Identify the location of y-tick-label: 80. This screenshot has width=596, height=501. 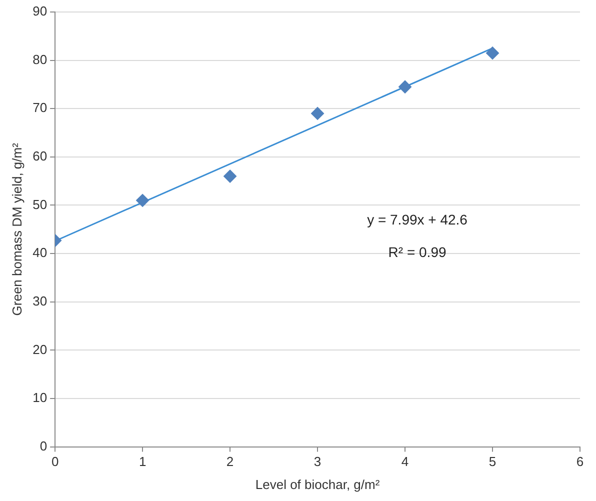
(40, 59).